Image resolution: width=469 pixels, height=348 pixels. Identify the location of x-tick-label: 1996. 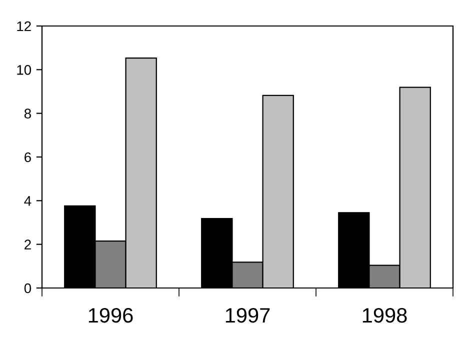
(110, 315).